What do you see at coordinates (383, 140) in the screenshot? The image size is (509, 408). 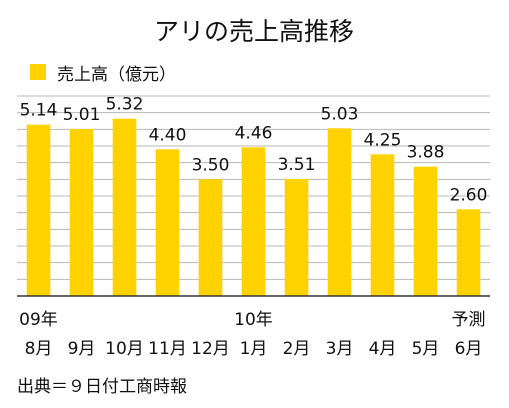 I see `value-label-8: 4.25` at bounding box center [383, 140].